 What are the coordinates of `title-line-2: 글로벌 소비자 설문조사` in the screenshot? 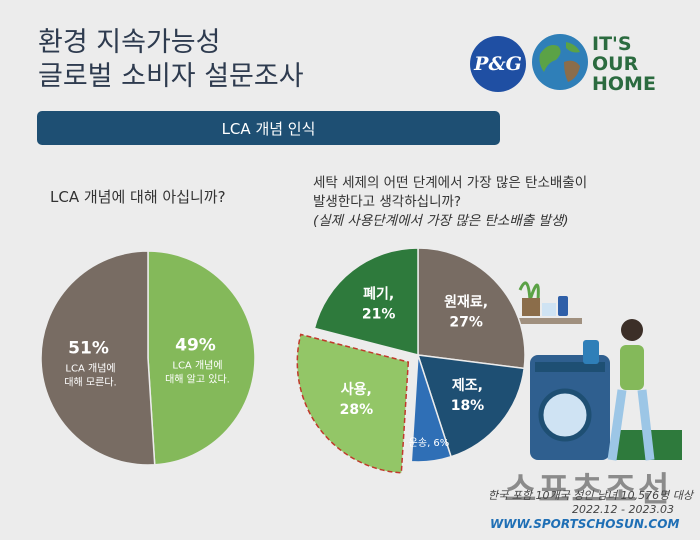 It's located at (171, 76).